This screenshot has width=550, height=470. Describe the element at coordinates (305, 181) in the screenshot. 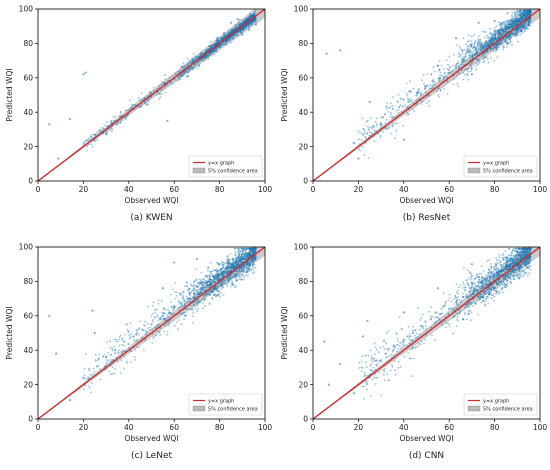

I see `y-tick-label: 0` at that location.